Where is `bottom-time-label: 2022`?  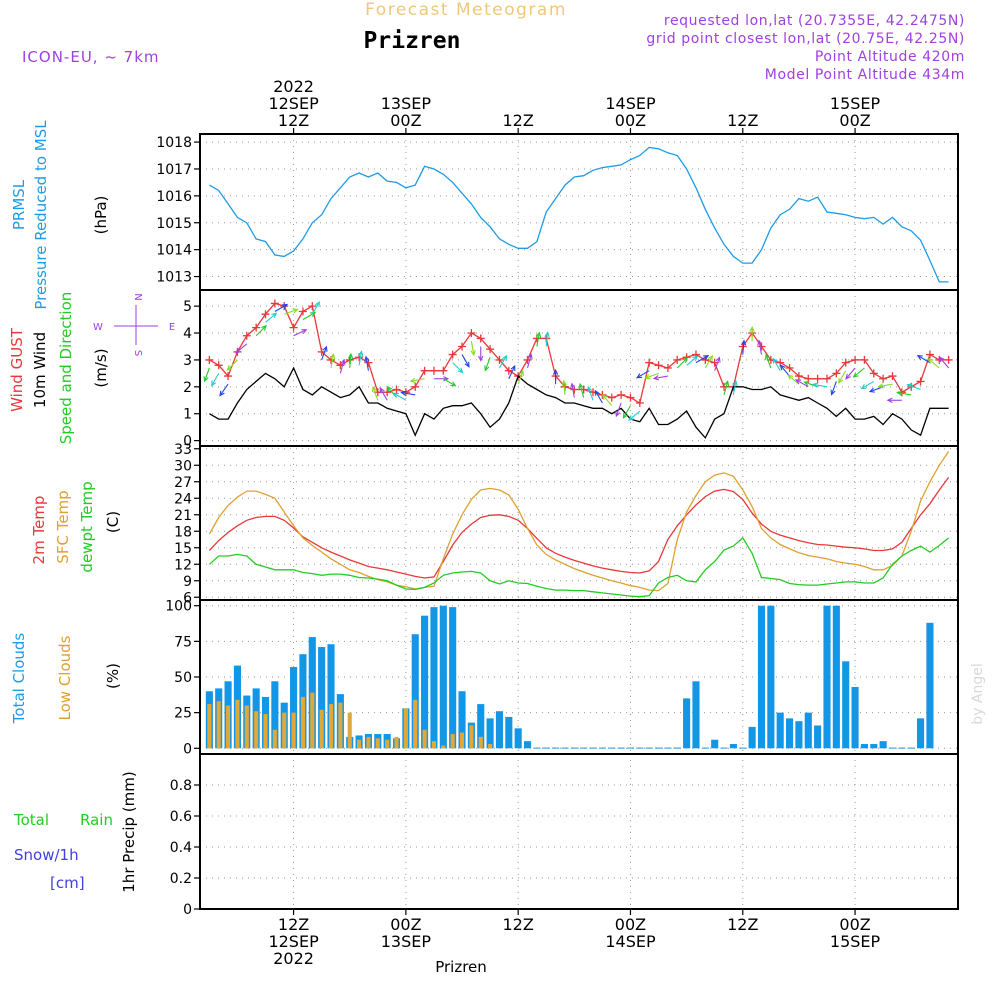 bottom-time-label: 2022 is located at coordinates (293, 958).